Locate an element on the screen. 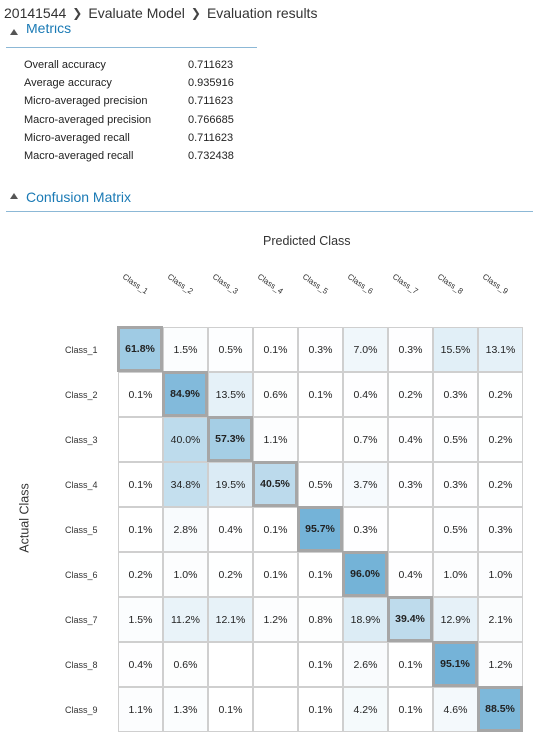 This screenshot has width=533, height=743. matrix-cell: 4.6% is located at coordinates (455, 709).